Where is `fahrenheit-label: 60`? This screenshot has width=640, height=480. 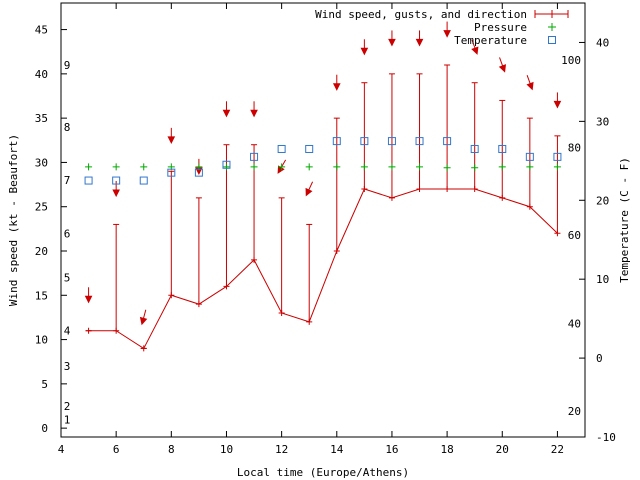
fahrenheit-label: 60 is located at coordinates (574, 235).